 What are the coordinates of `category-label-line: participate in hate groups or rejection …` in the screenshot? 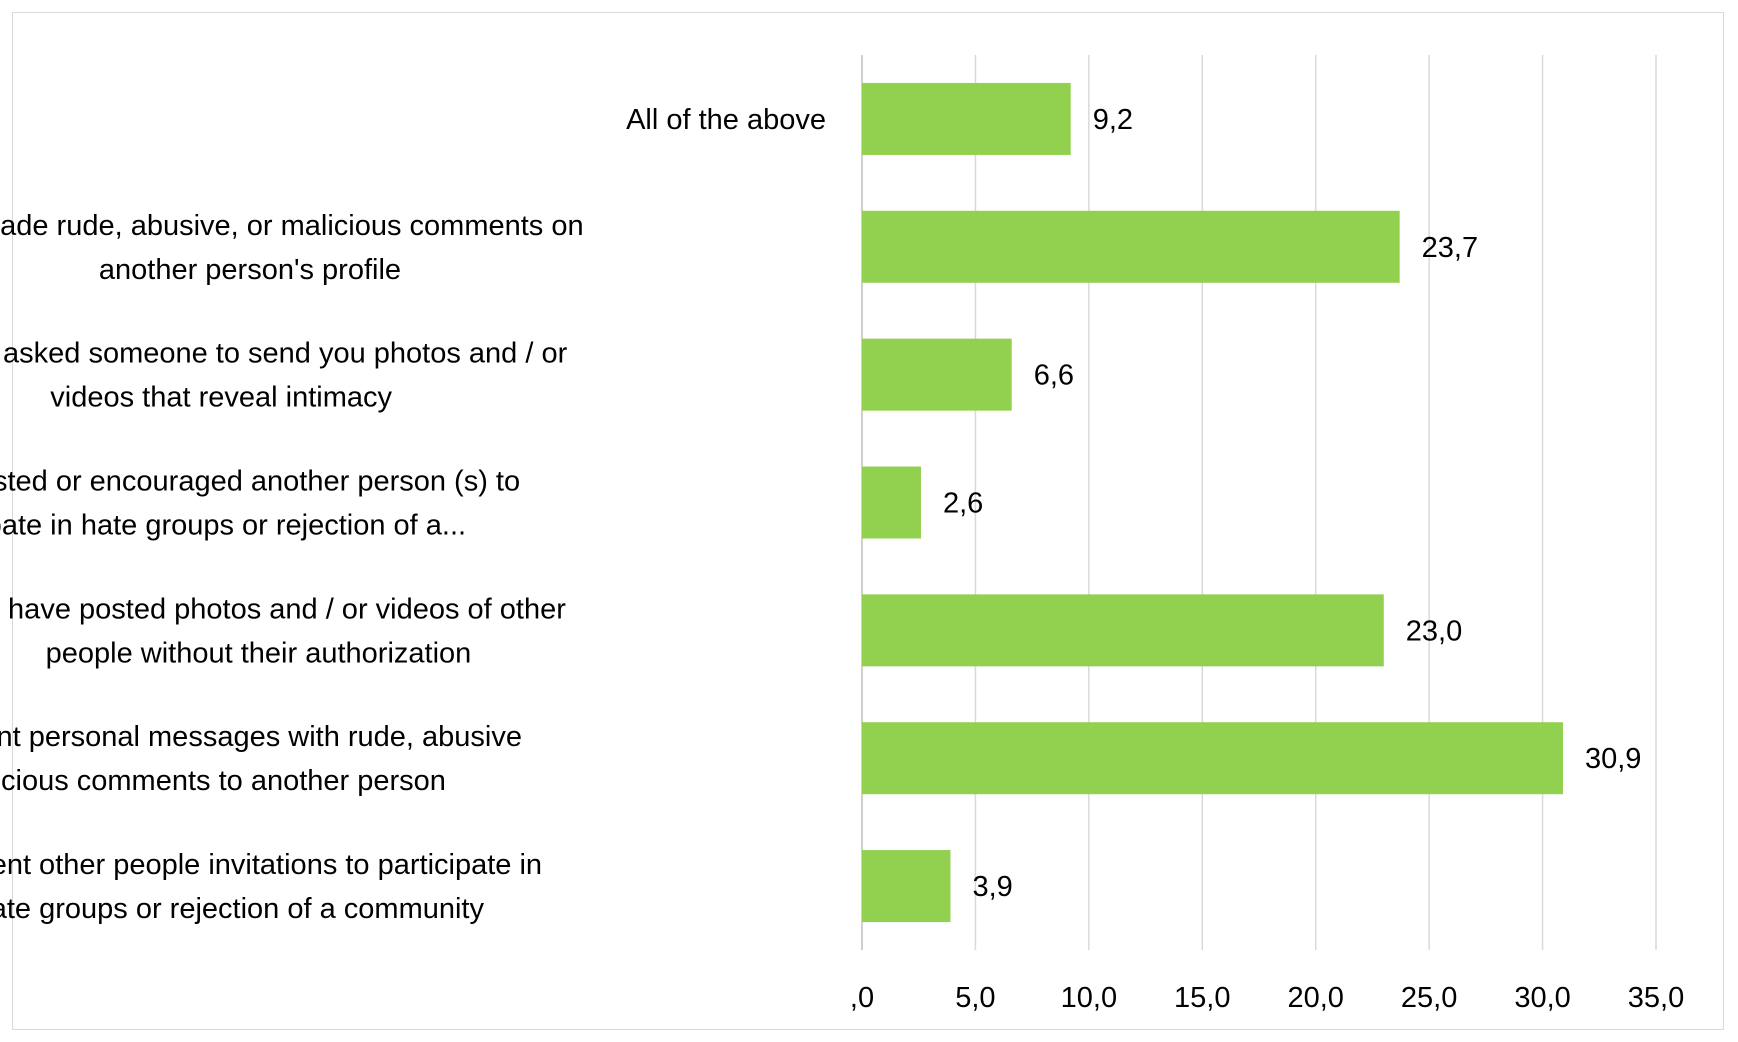 It's located at (233, 526).